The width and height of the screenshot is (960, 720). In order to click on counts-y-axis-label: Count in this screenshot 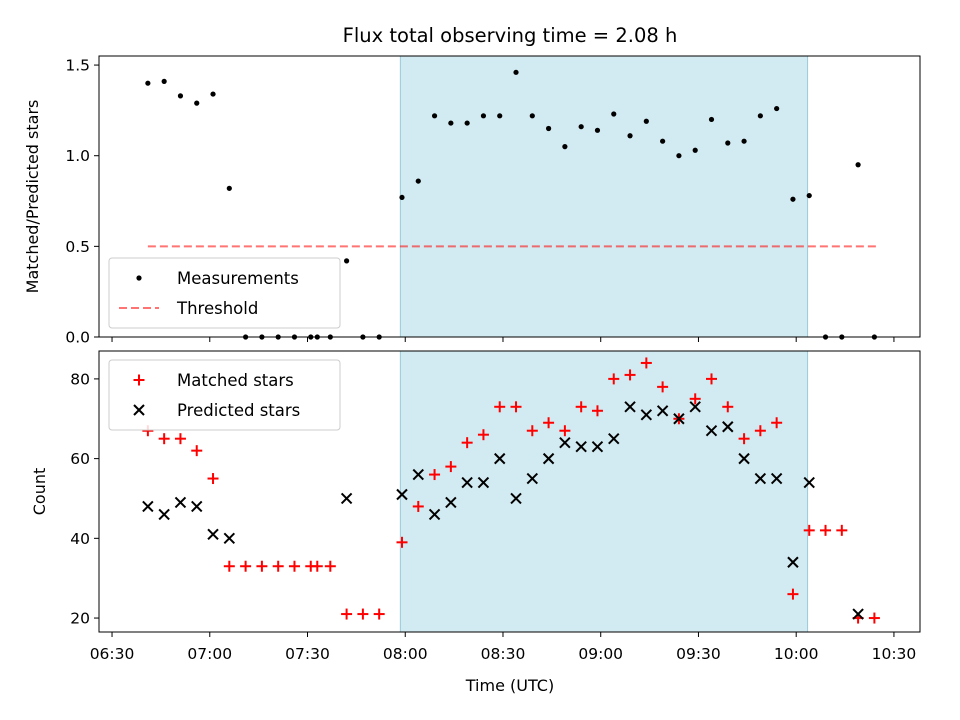, I will do `click(39, 492)`.